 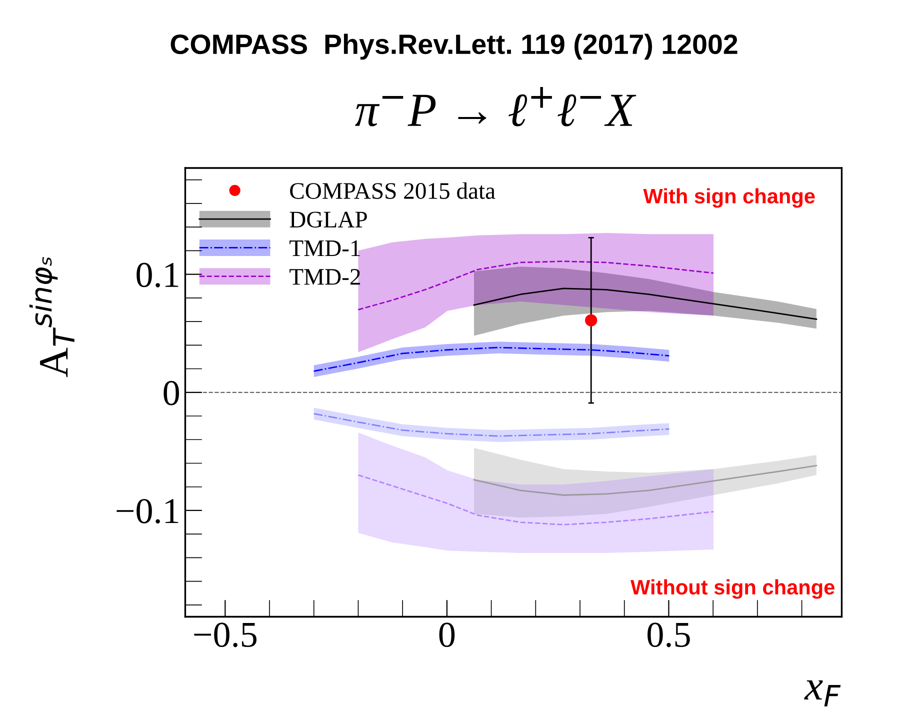 What do you see at coordinates (325, 276) in the screenshot?
I see `legend-label: TMD-2` at bounding box center [325, 276].